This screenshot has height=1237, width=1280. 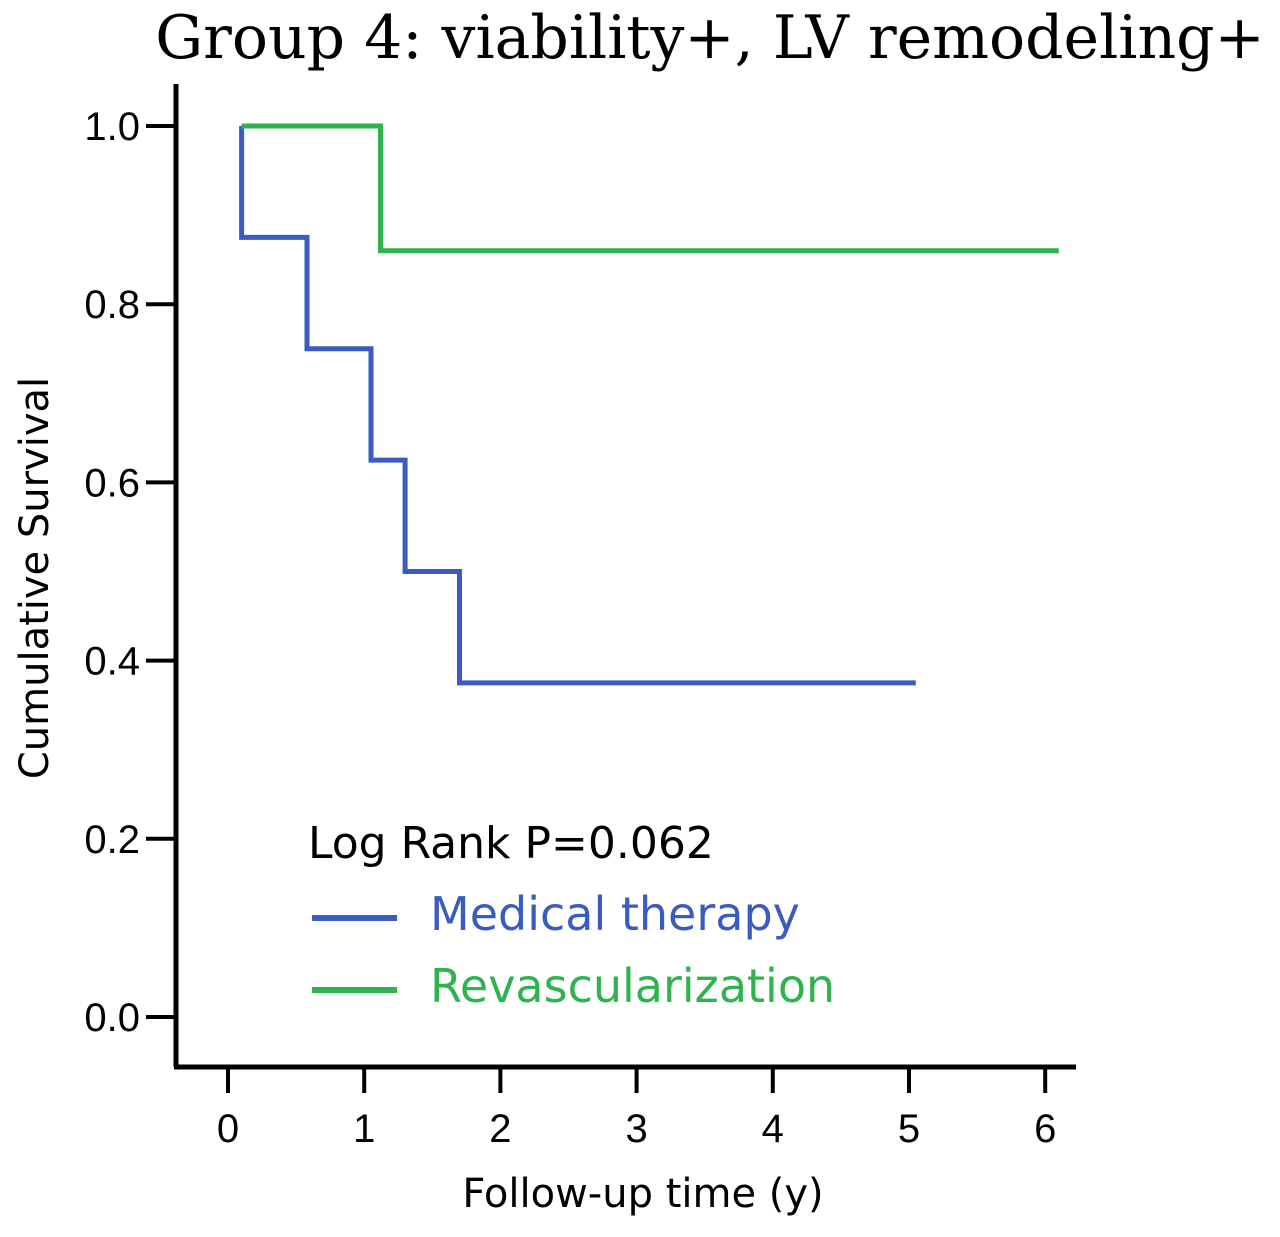 What do you see at coordinates (364, 1129) in the screenshot?
I see `x-tick-label: 1` at bounding box center [364, 1129].